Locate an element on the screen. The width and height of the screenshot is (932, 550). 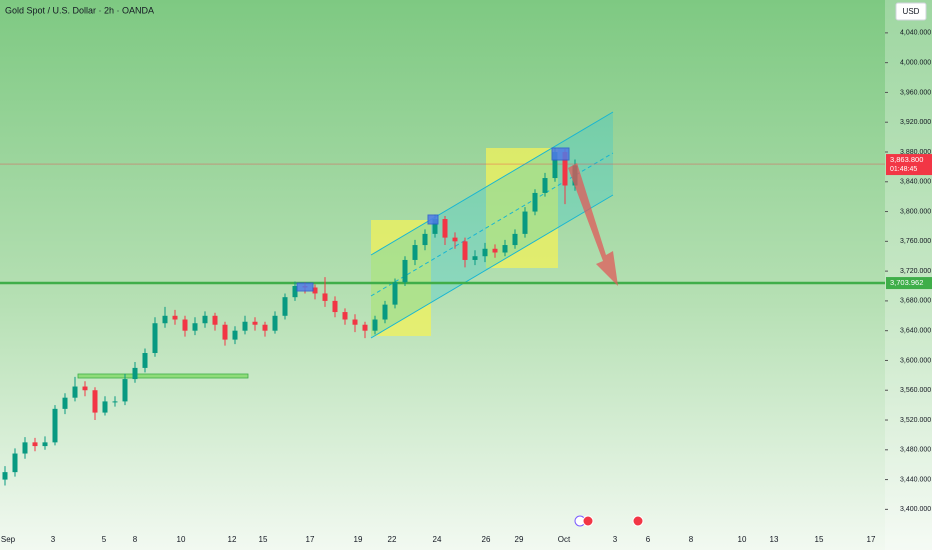
last-price-box is located at coordinates (909, 165).